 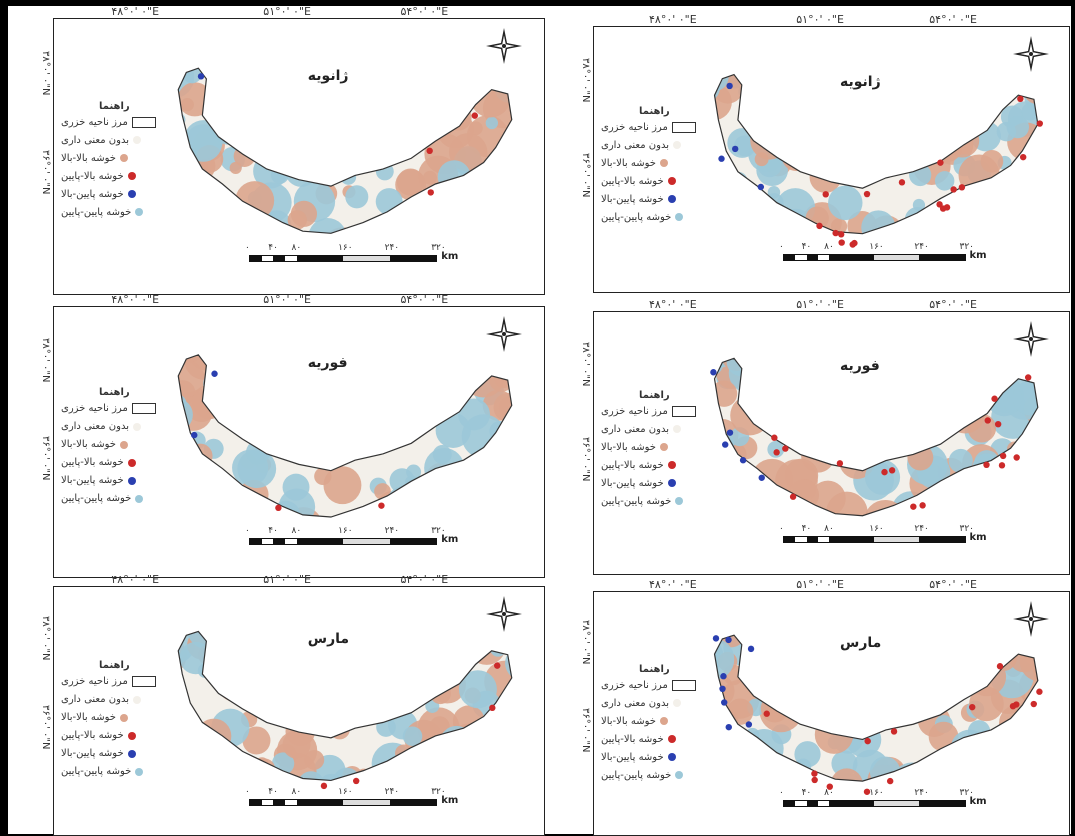 I want to click on month-title: مارس, so click(x=328, y=638).